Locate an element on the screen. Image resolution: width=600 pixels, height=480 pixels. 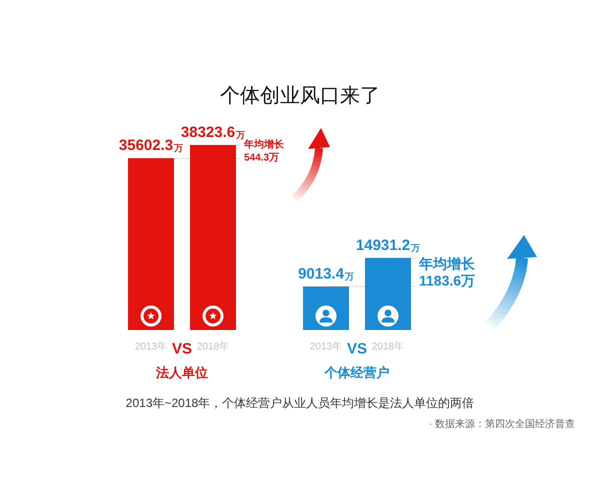
x-axis-title: 个体经营户 is located at coordinates (357, 372).